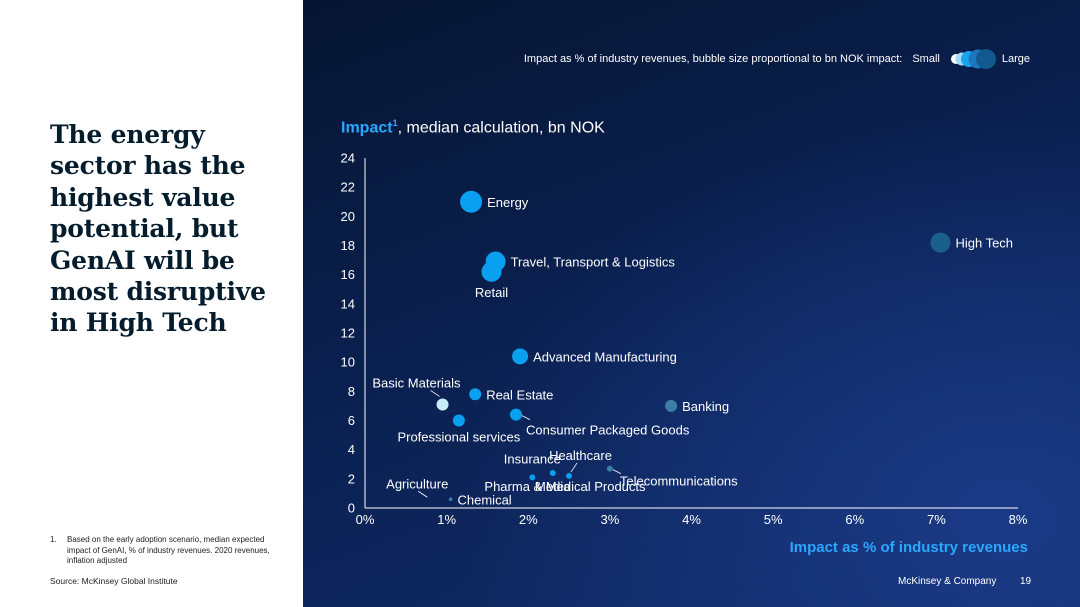 The height and width of the screenshot is (607, 1080). I want to click on bubble-label: Travel, Transport & Logistics, so click(593, 262).